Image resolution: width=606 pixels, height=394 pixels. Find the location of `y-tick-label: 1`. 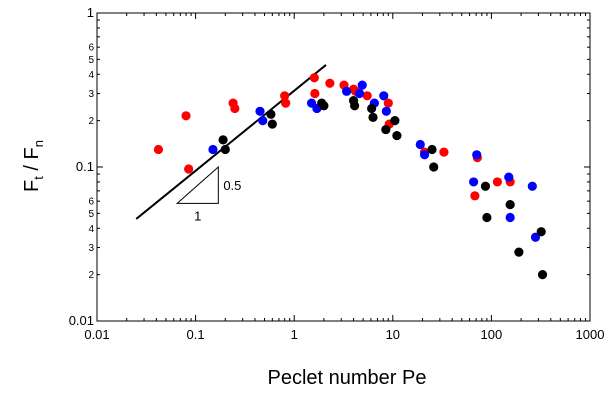

y-tick-label: 1 is located at coordinates (90, 12).